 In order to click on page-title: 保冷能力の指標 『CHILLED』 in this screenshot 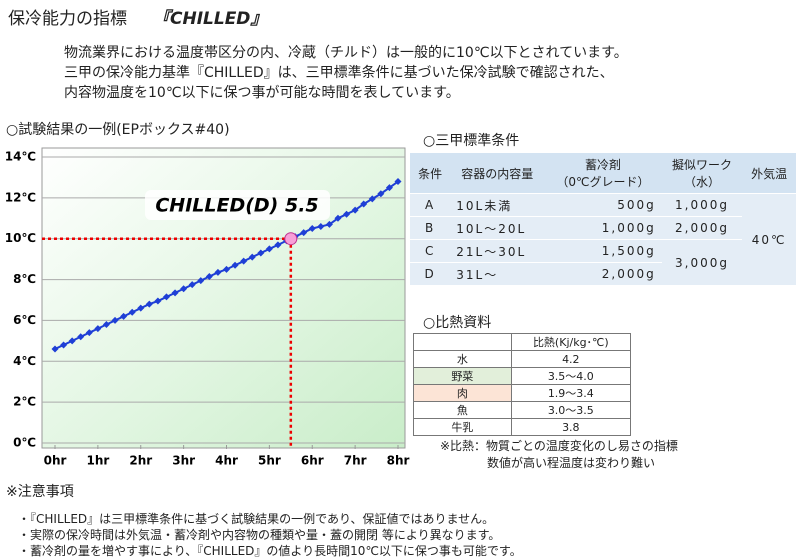, I will do `click(137, 16)`.